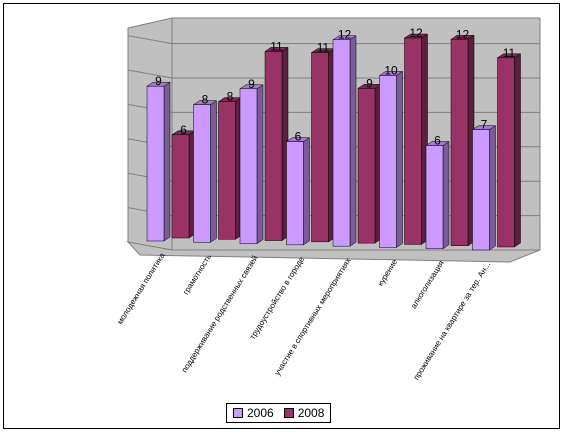  I want to click on legend: 2006 2008, so click(279, 413).